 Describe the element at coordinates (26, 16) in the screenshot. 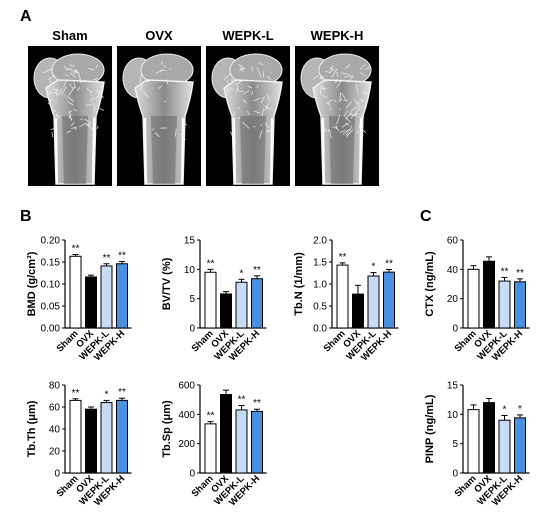

I see `panel-a-letter: A` at that location.